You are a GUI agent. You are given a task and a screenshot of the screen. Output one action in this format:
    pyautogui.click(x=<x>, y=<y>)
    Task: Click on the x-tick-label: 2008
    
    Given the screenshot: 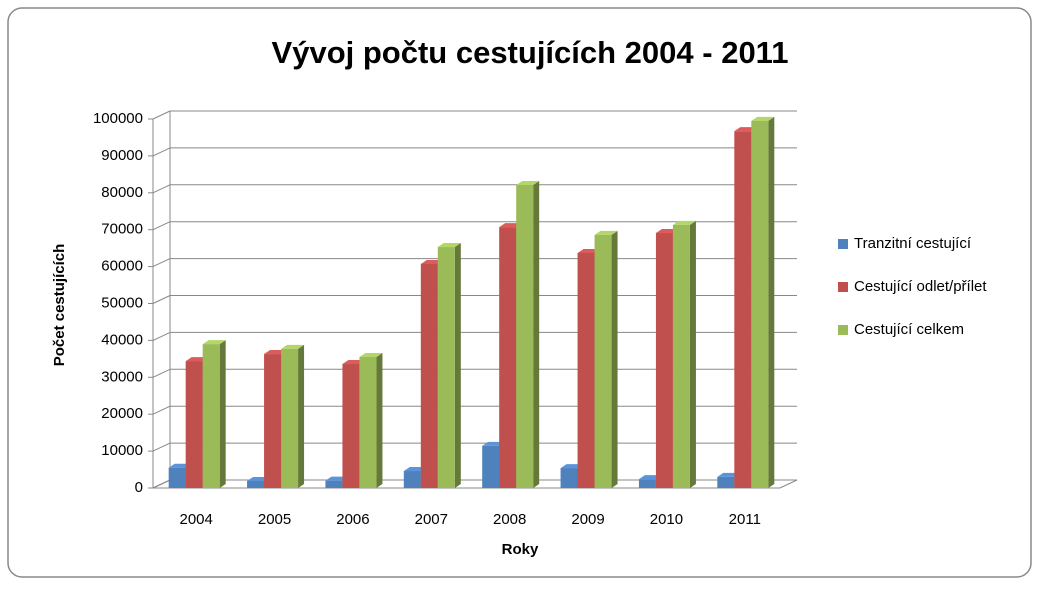 What is the action you would take?
    pyautogui.click(x=509, y=519)
    